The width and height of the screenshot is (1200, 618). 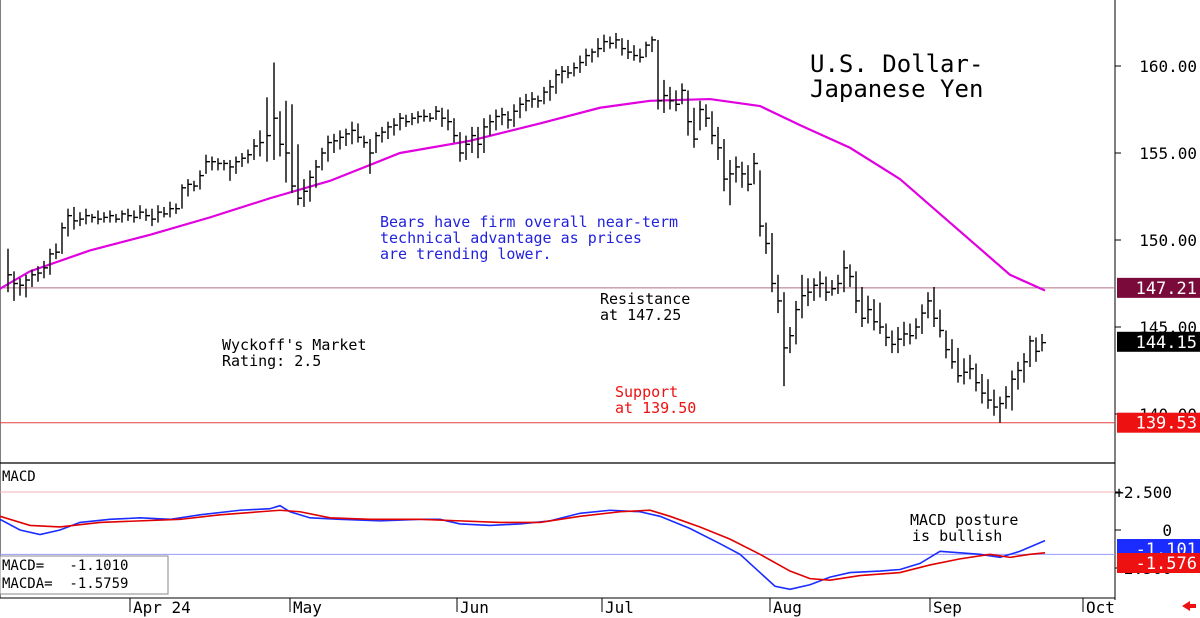 I want to click on x-tick-label: Aug, so click(x=787, y=607).